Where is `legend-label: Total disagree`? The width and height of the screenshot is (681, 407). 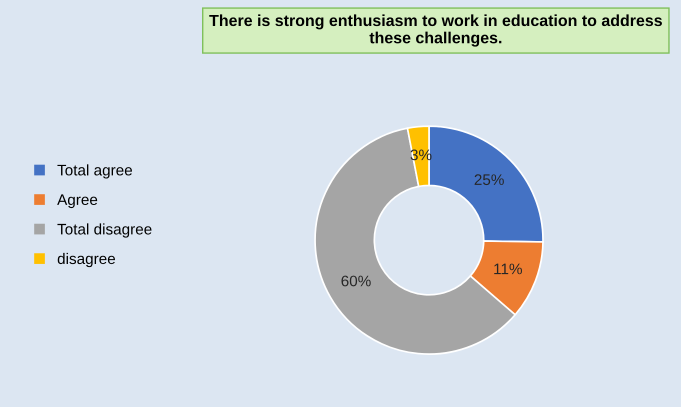 legend-label: Total disagree is located at coordinates (104, 230).